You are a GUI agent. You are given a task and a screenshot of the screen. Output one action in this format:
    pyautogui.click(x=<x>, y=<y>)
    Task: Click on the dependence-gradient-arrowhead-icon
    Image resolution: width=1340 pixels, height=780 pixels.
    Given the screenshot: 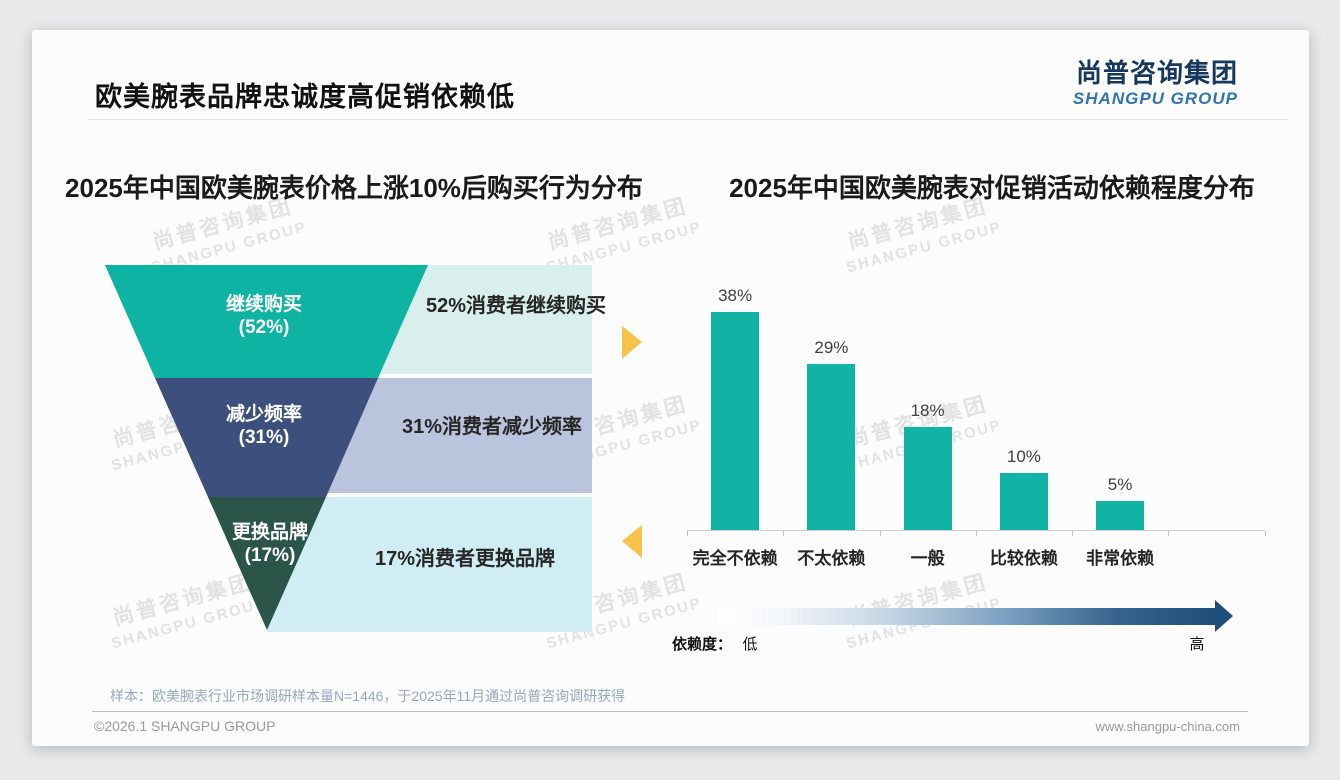 What is the action you would take?
    pyautogui.click(x=1224, y=616)
    